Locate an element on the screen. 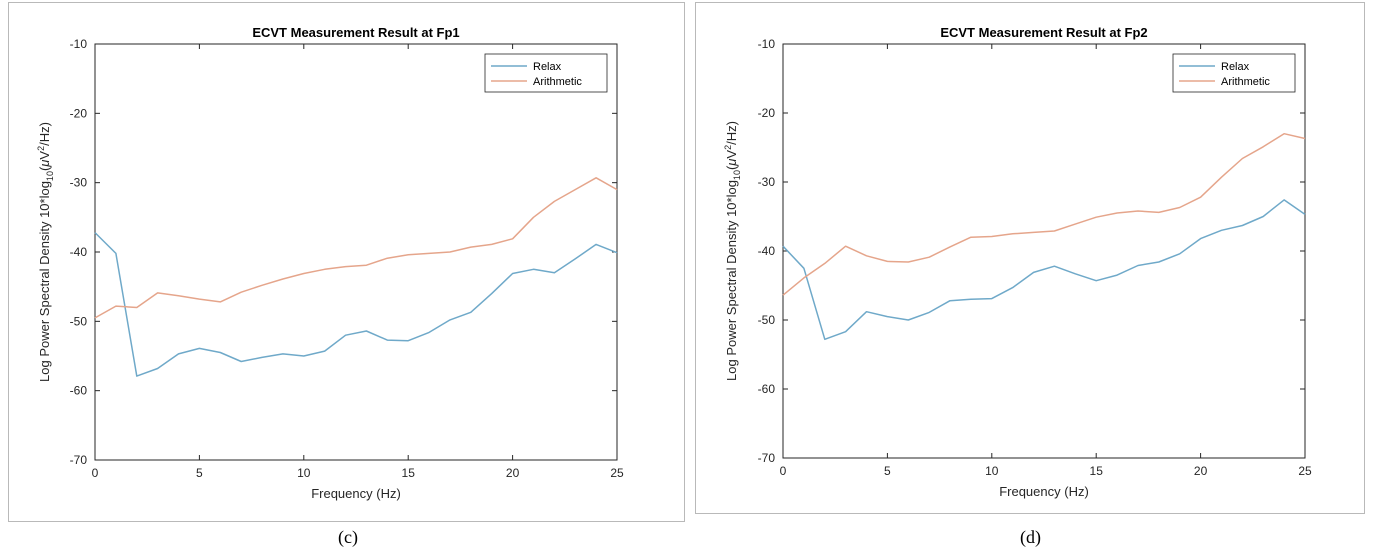  chart-title: ECVT Measurement Result at Fp1 is located at coordinates (355, 32).